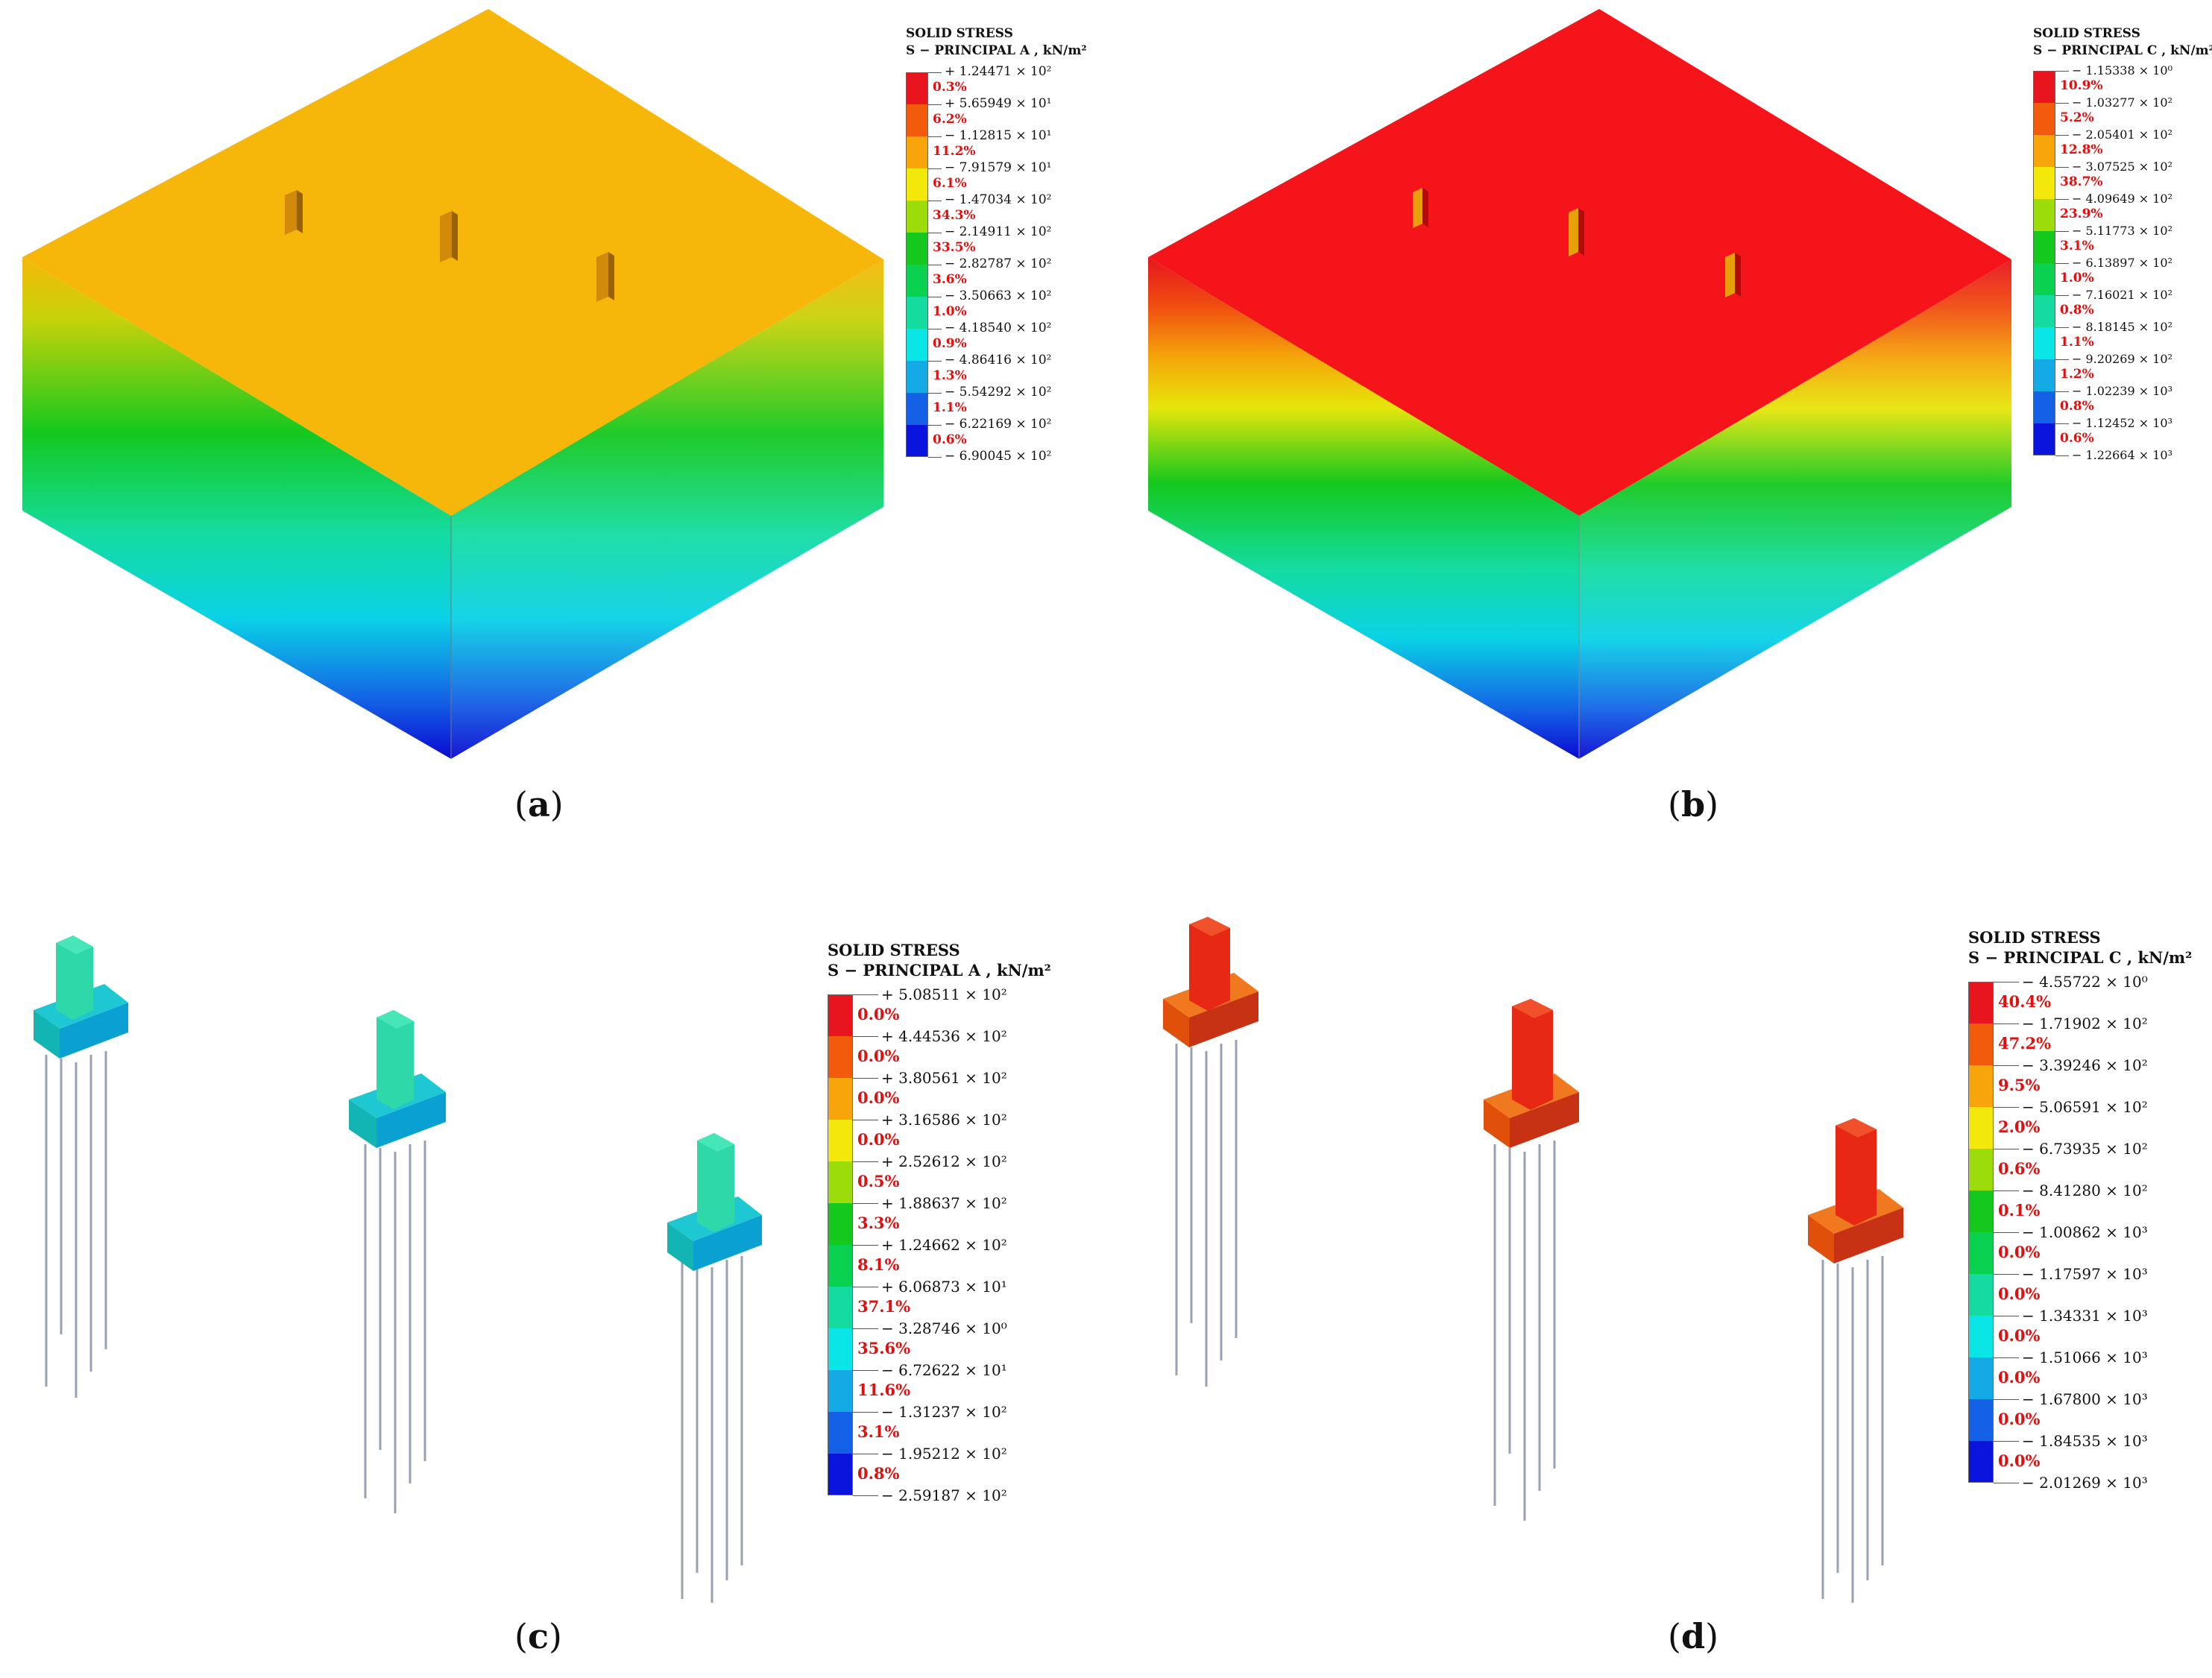  What do you see at coordinates (878, 1181) in the screenshot?
I see `legend-percent: 0.5%` at bounding box center [878, 1181].